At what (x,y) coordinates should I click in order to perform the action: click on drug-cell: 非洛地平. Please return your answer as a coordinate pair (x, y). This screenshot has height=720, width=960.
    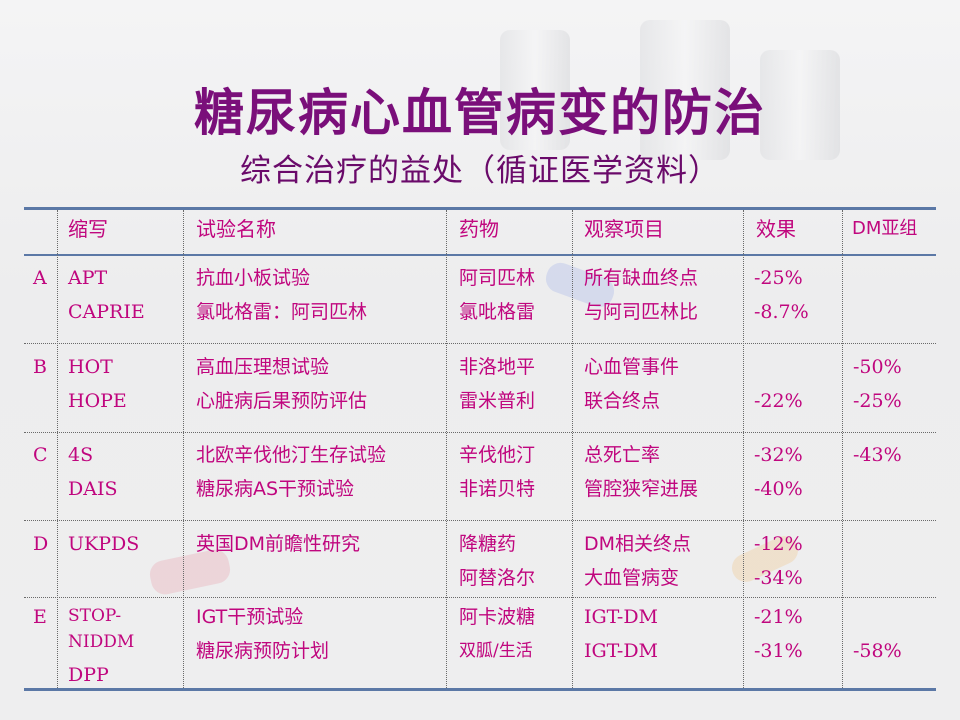
    Looking at the image, I should click on (497, 367).